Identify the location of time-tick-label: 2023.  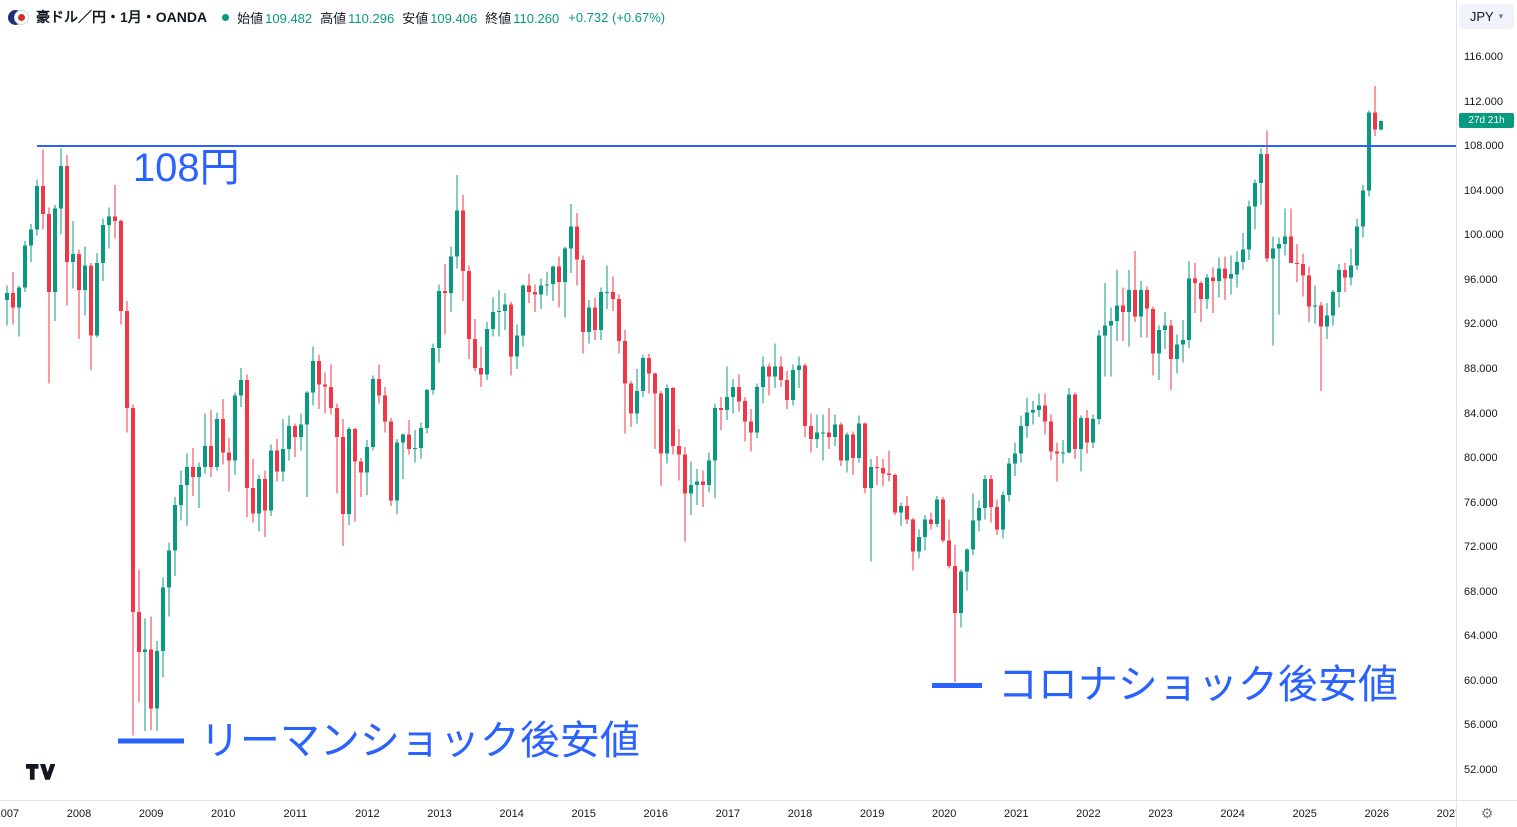
(1160, 814).